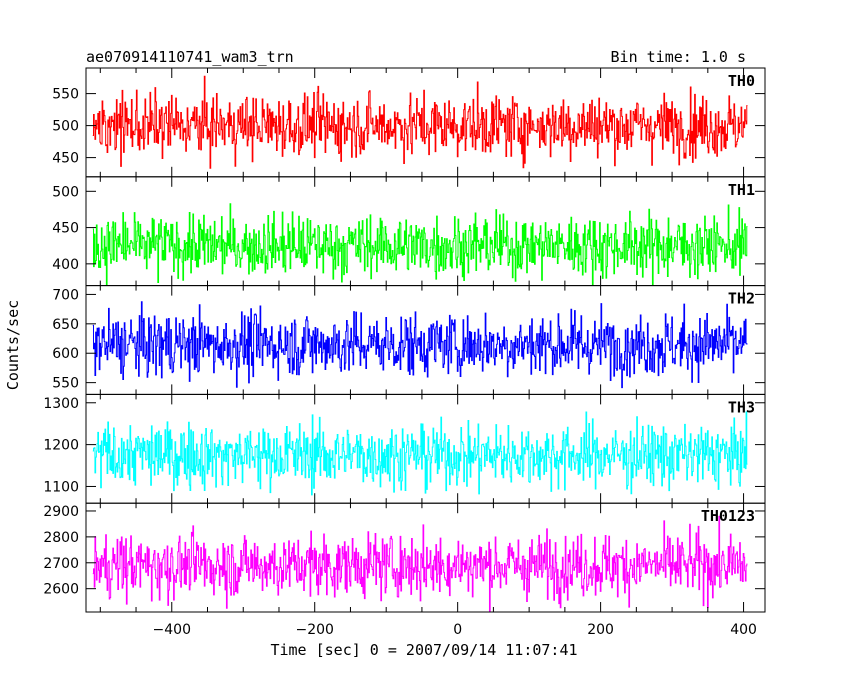 This screenshot has width=850, height=680. Describe the element at coordinates (61, 487) in the screenshot. I see `y-tick-label: 1100` at that location.